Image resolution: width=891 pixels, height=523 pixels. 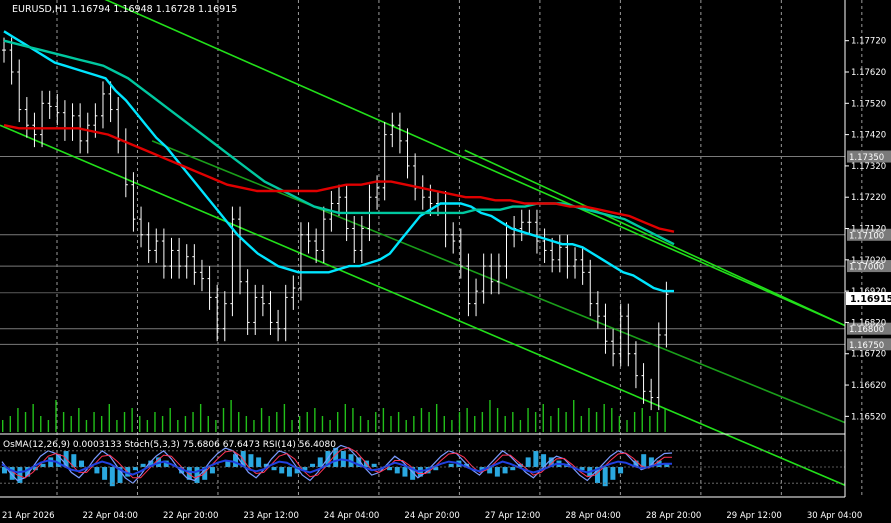 I want to click on y-tick-label: 1.17420, so click(x=868, y=136).